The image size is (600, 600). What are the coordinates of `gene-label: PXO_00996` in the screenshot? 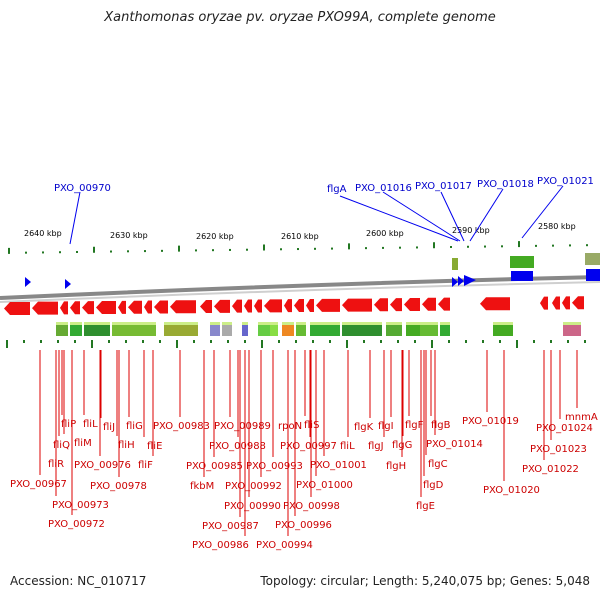 It's located at (303, 525).